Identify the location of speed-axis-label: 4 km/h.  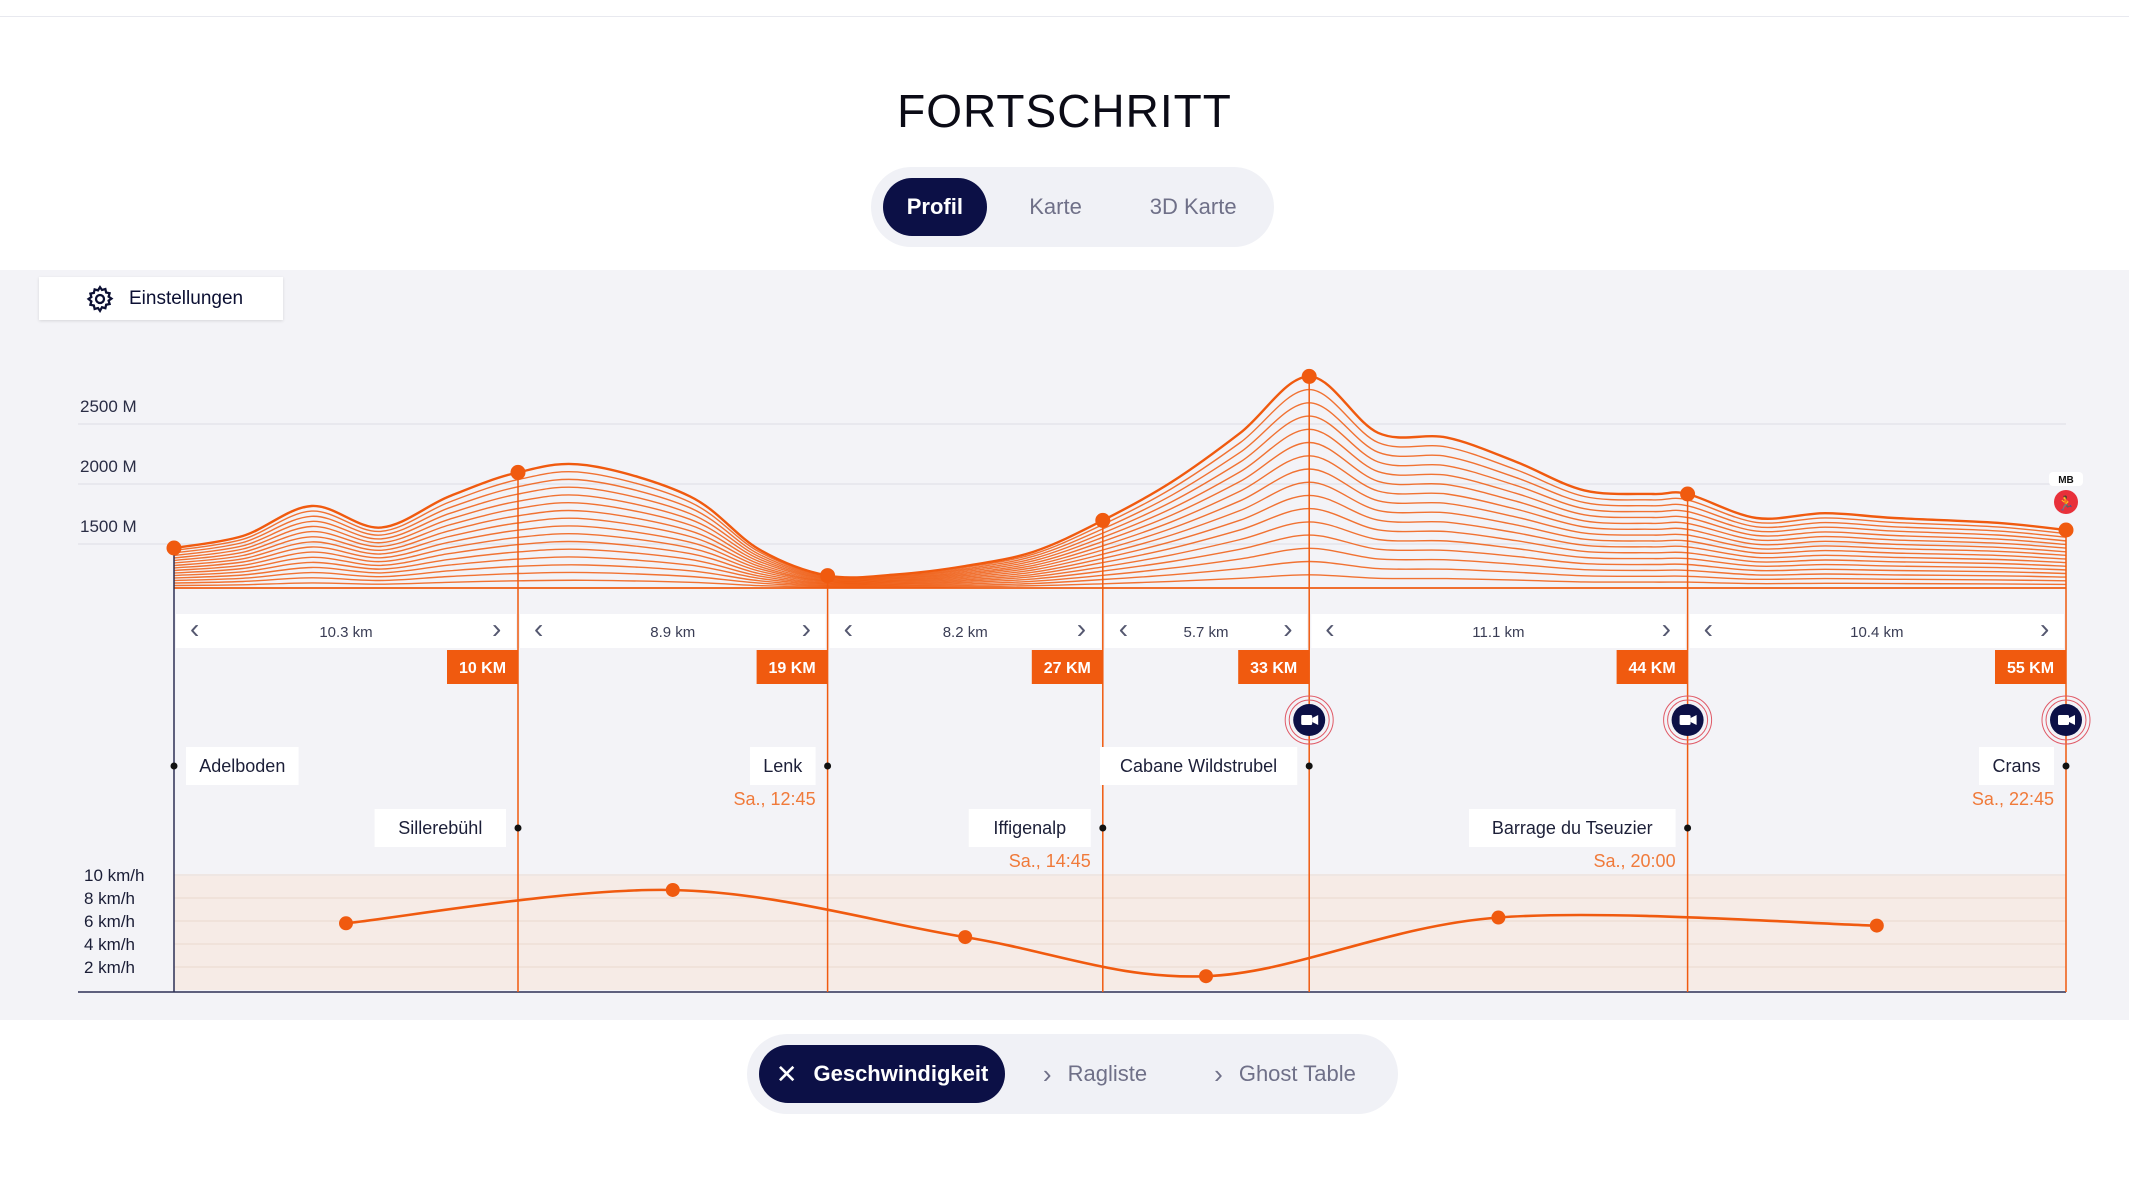
(109, 944).